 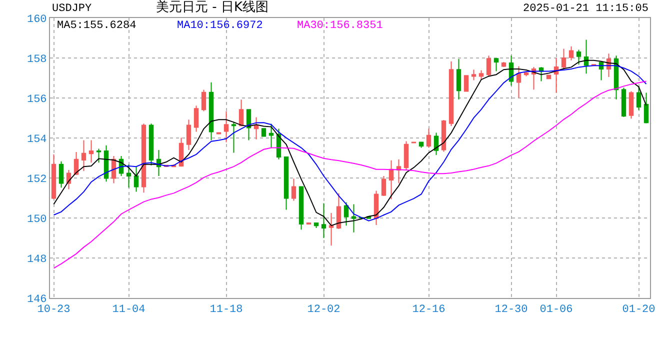 What do you see at coordinates (36, 20) in the screenshot?
I see `y-tick-label: 160` at bounding box center [36, 20].